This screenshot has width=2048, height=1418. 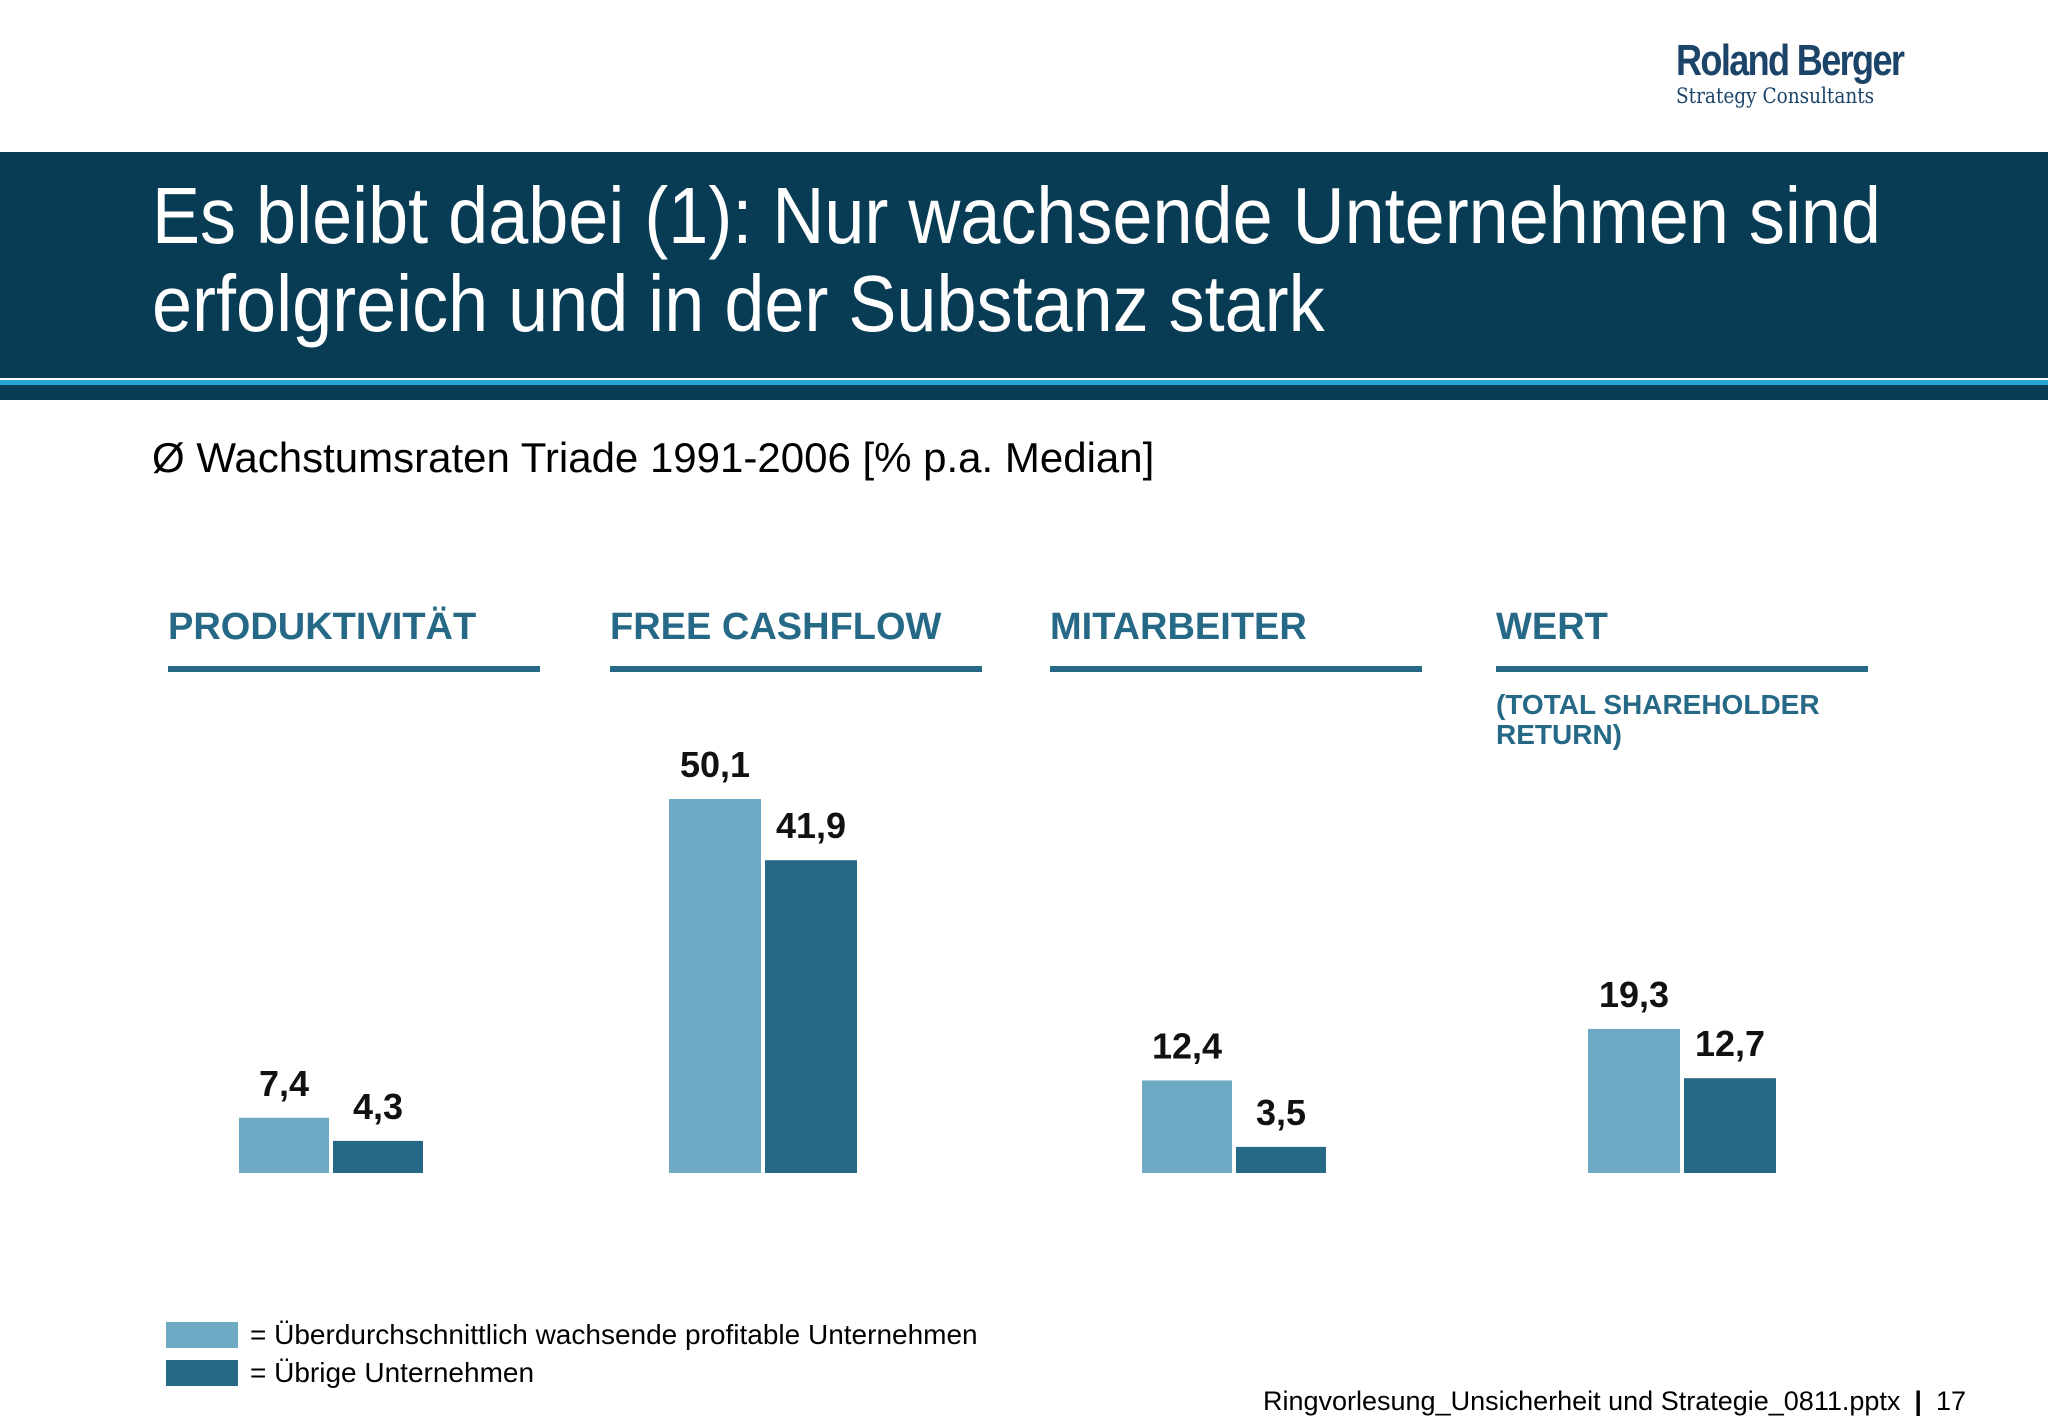 I want to click on bar-produktivitaet-above-average, so click(x=284, y=1145).